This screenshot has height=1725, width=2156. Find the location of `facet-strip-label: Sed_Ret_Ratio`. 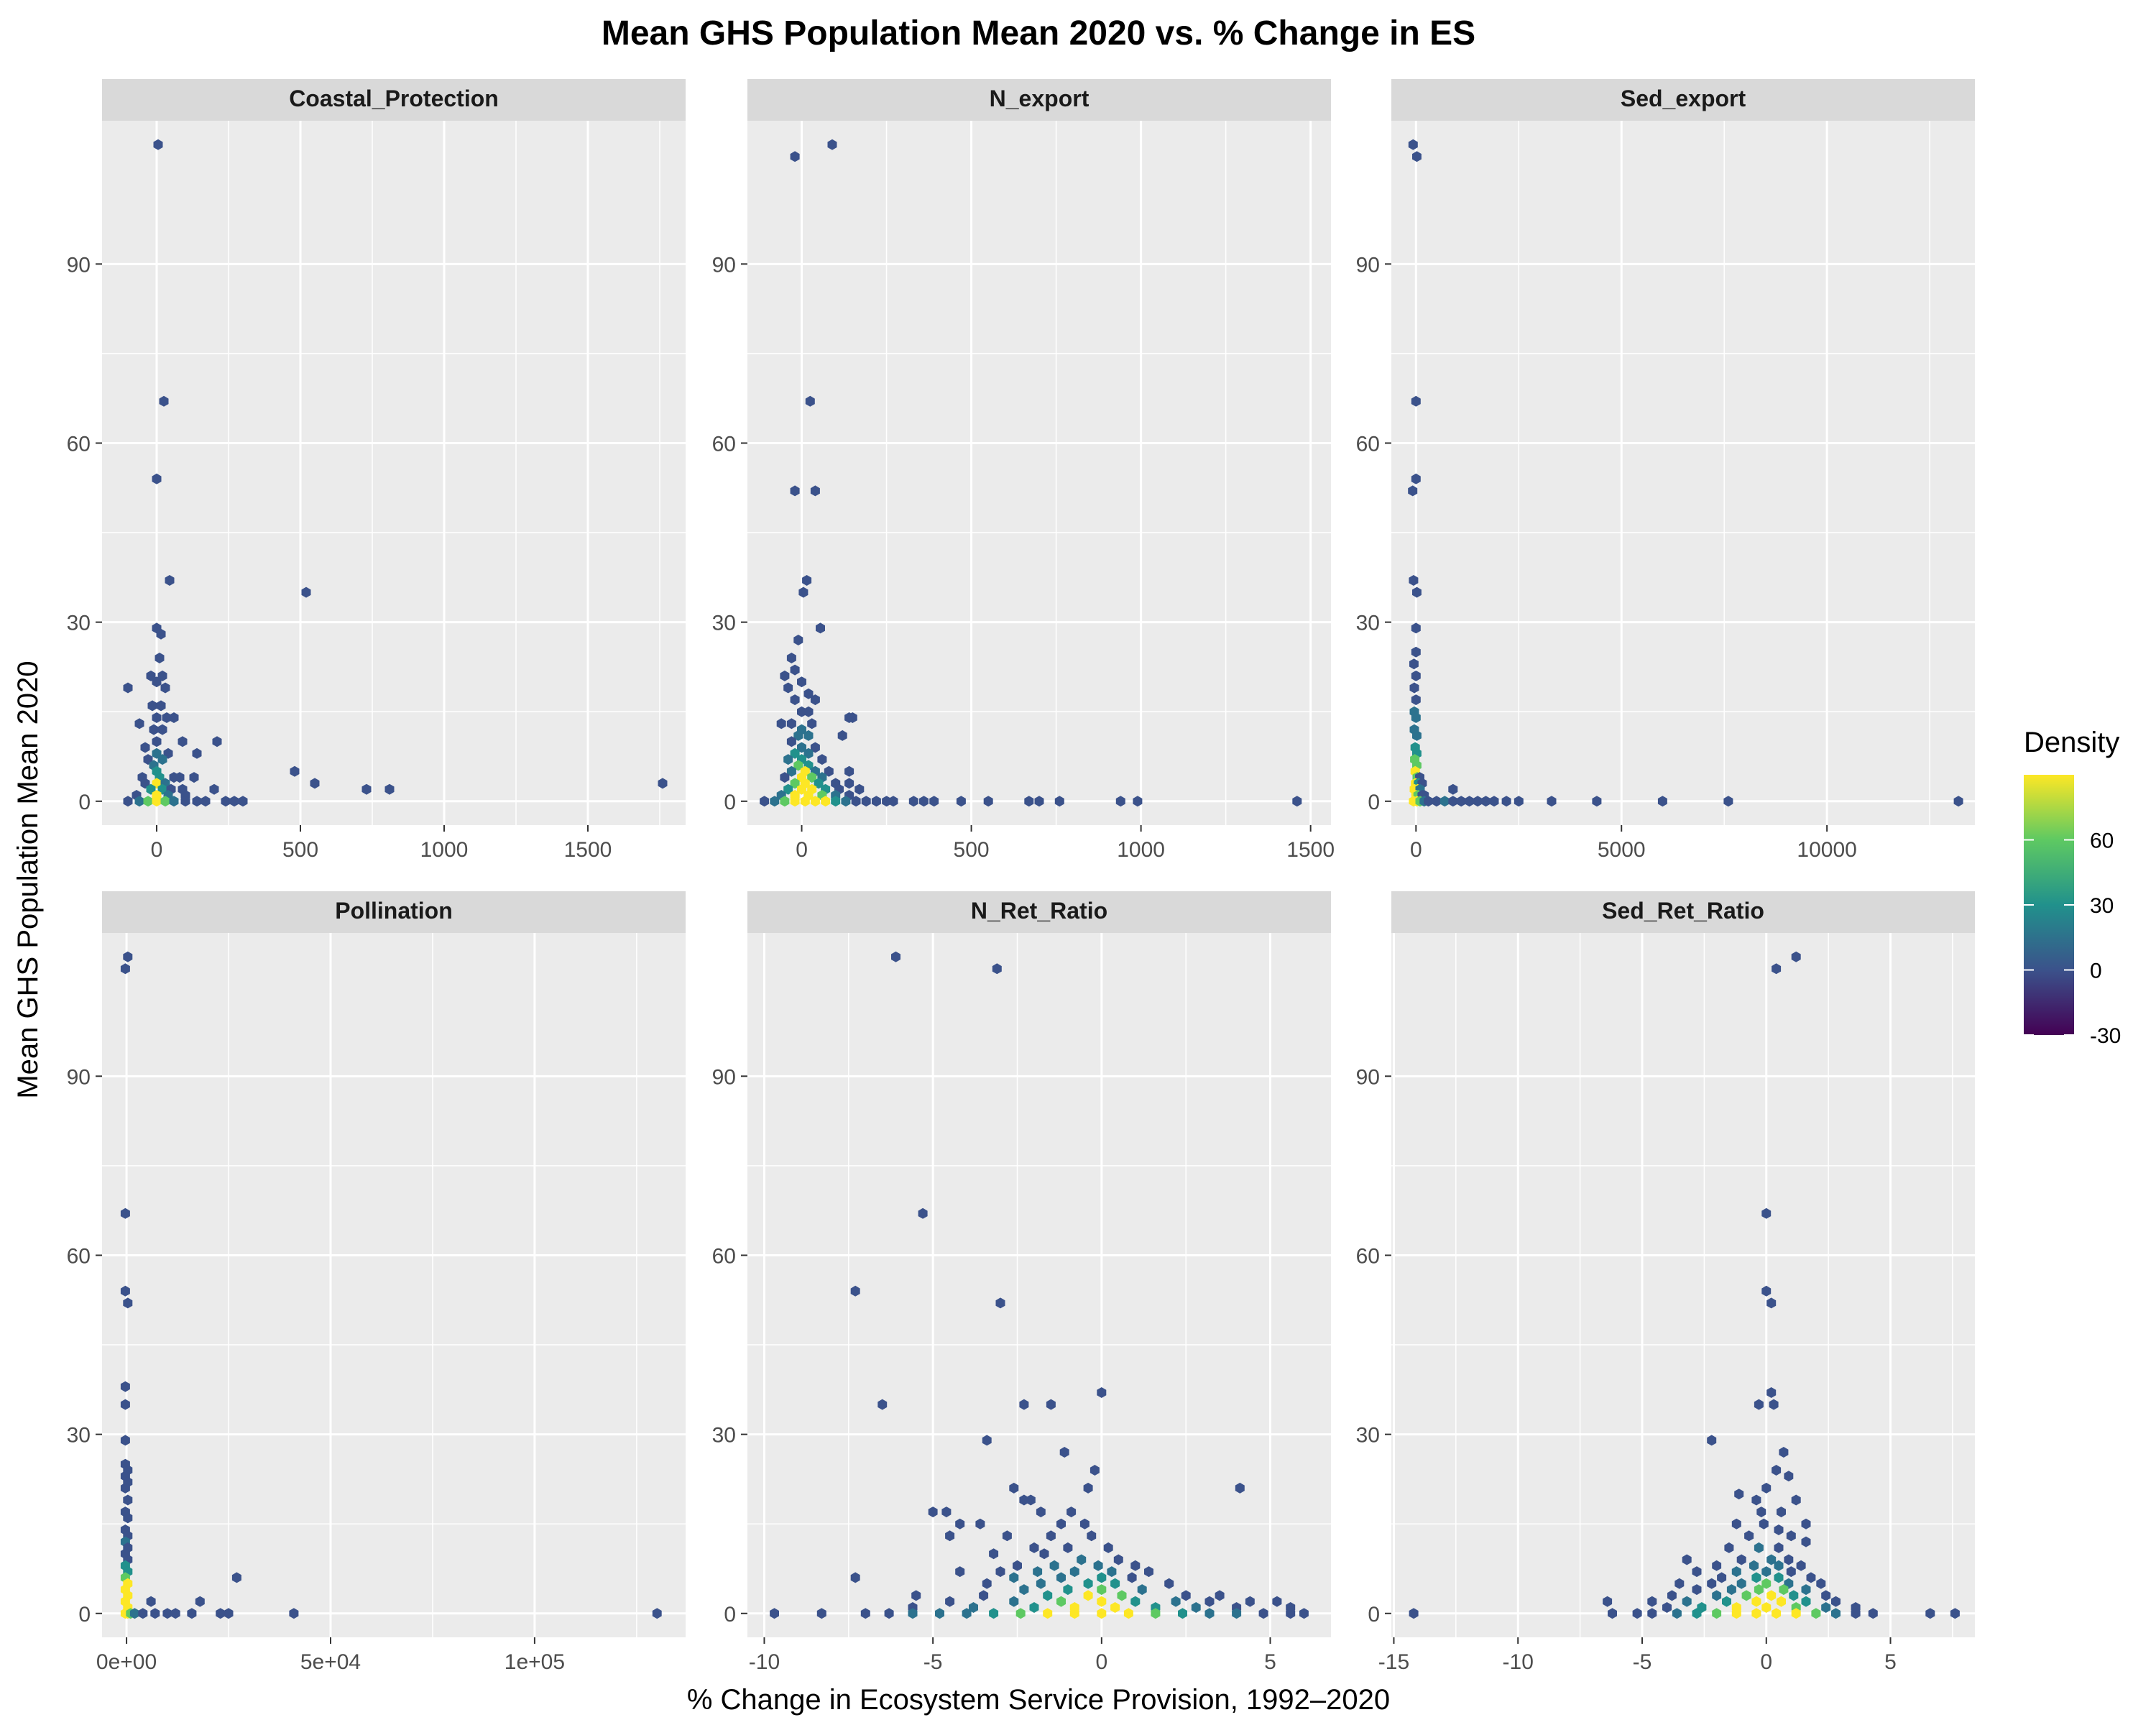

facet-strip-label: Sed_Ret_Ratio is located at coordinates (1683, 911).